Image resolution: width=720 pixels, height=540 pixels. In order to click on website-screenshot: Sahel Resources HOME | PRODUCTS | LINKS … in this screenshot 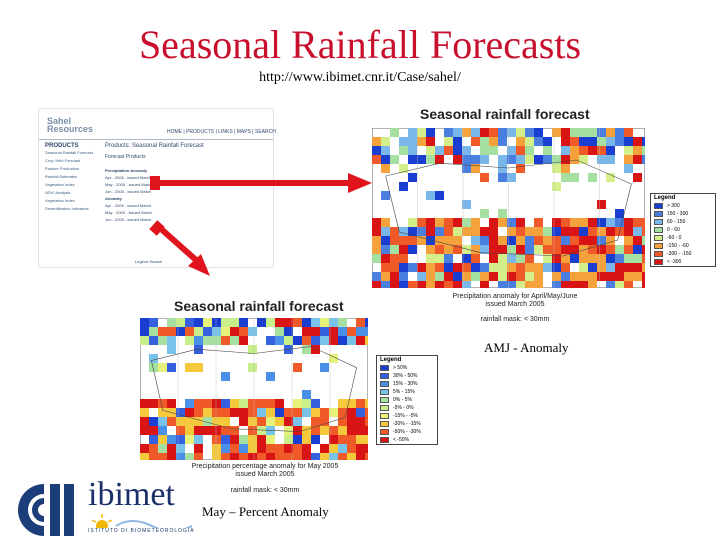, I will do `click(157, 188)`.